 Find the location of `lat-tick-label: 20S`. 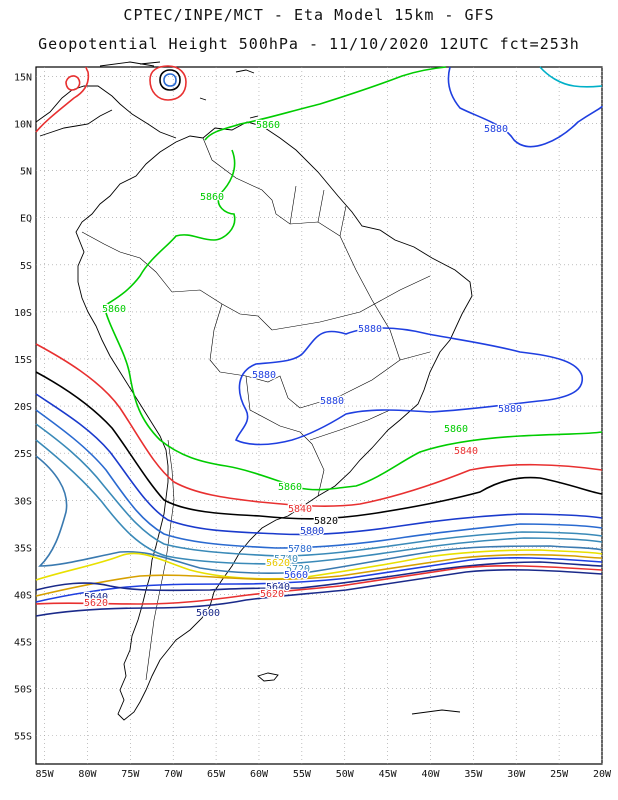

lat-tick-label: 20S is located at coordinates (23, 407).